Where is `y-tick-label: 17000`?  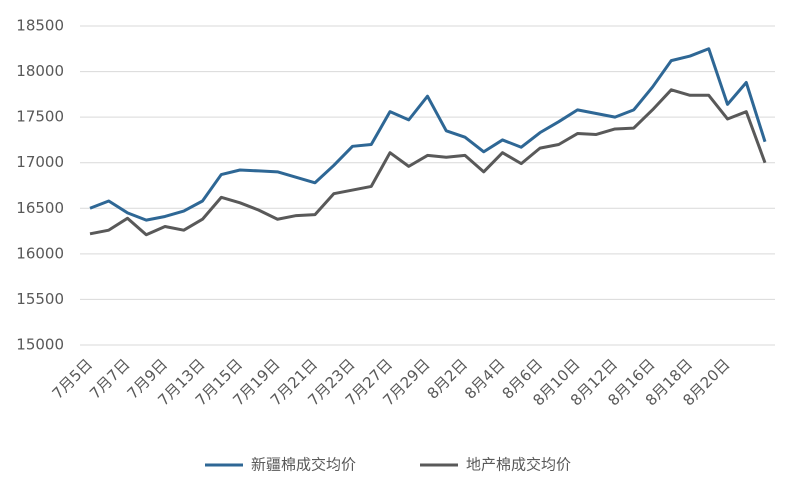 y-tick-label: 17000 is located at coordinates (40, 162).